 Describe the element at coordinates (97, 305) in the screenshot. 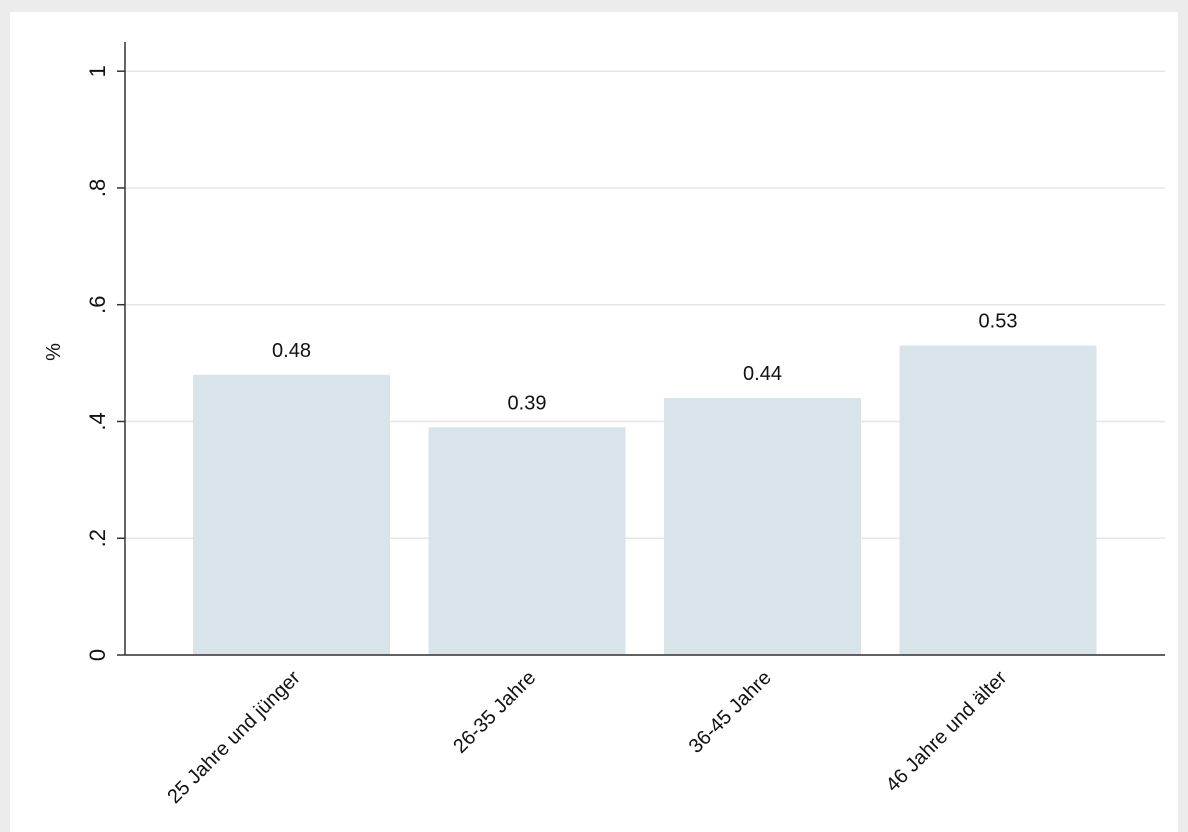

I see `y-tick-label: .6` at that location.